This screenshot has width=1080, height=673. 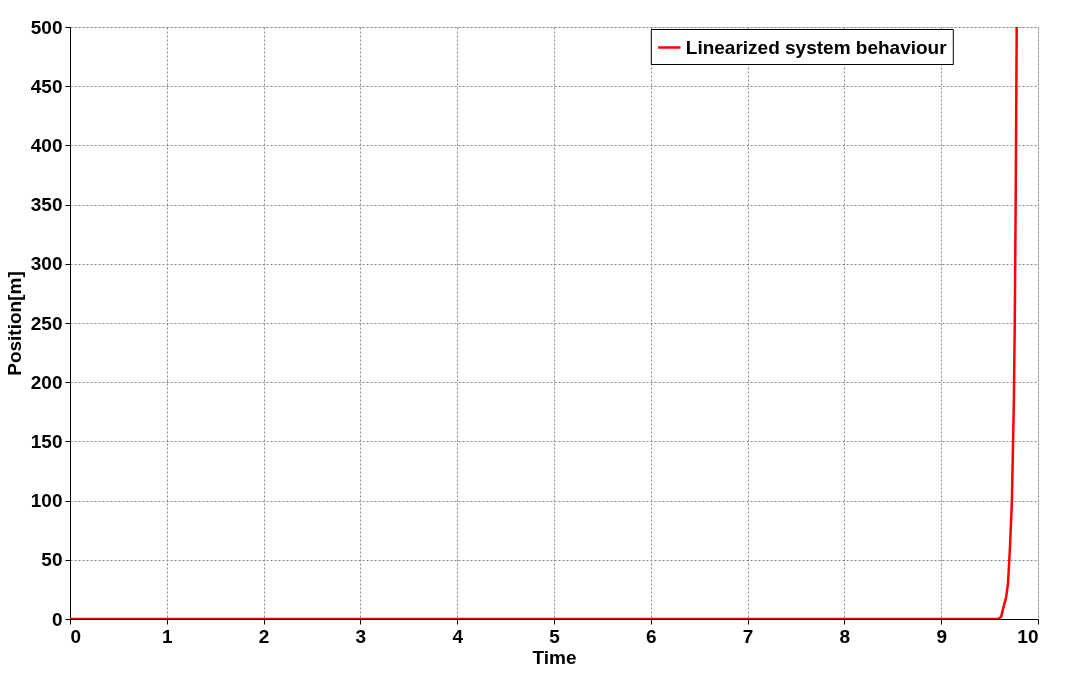 What do you see at coordinates (651, 636) in the screenshot?
I see `x-tick-label: 6` at bounding box center [651, 636].